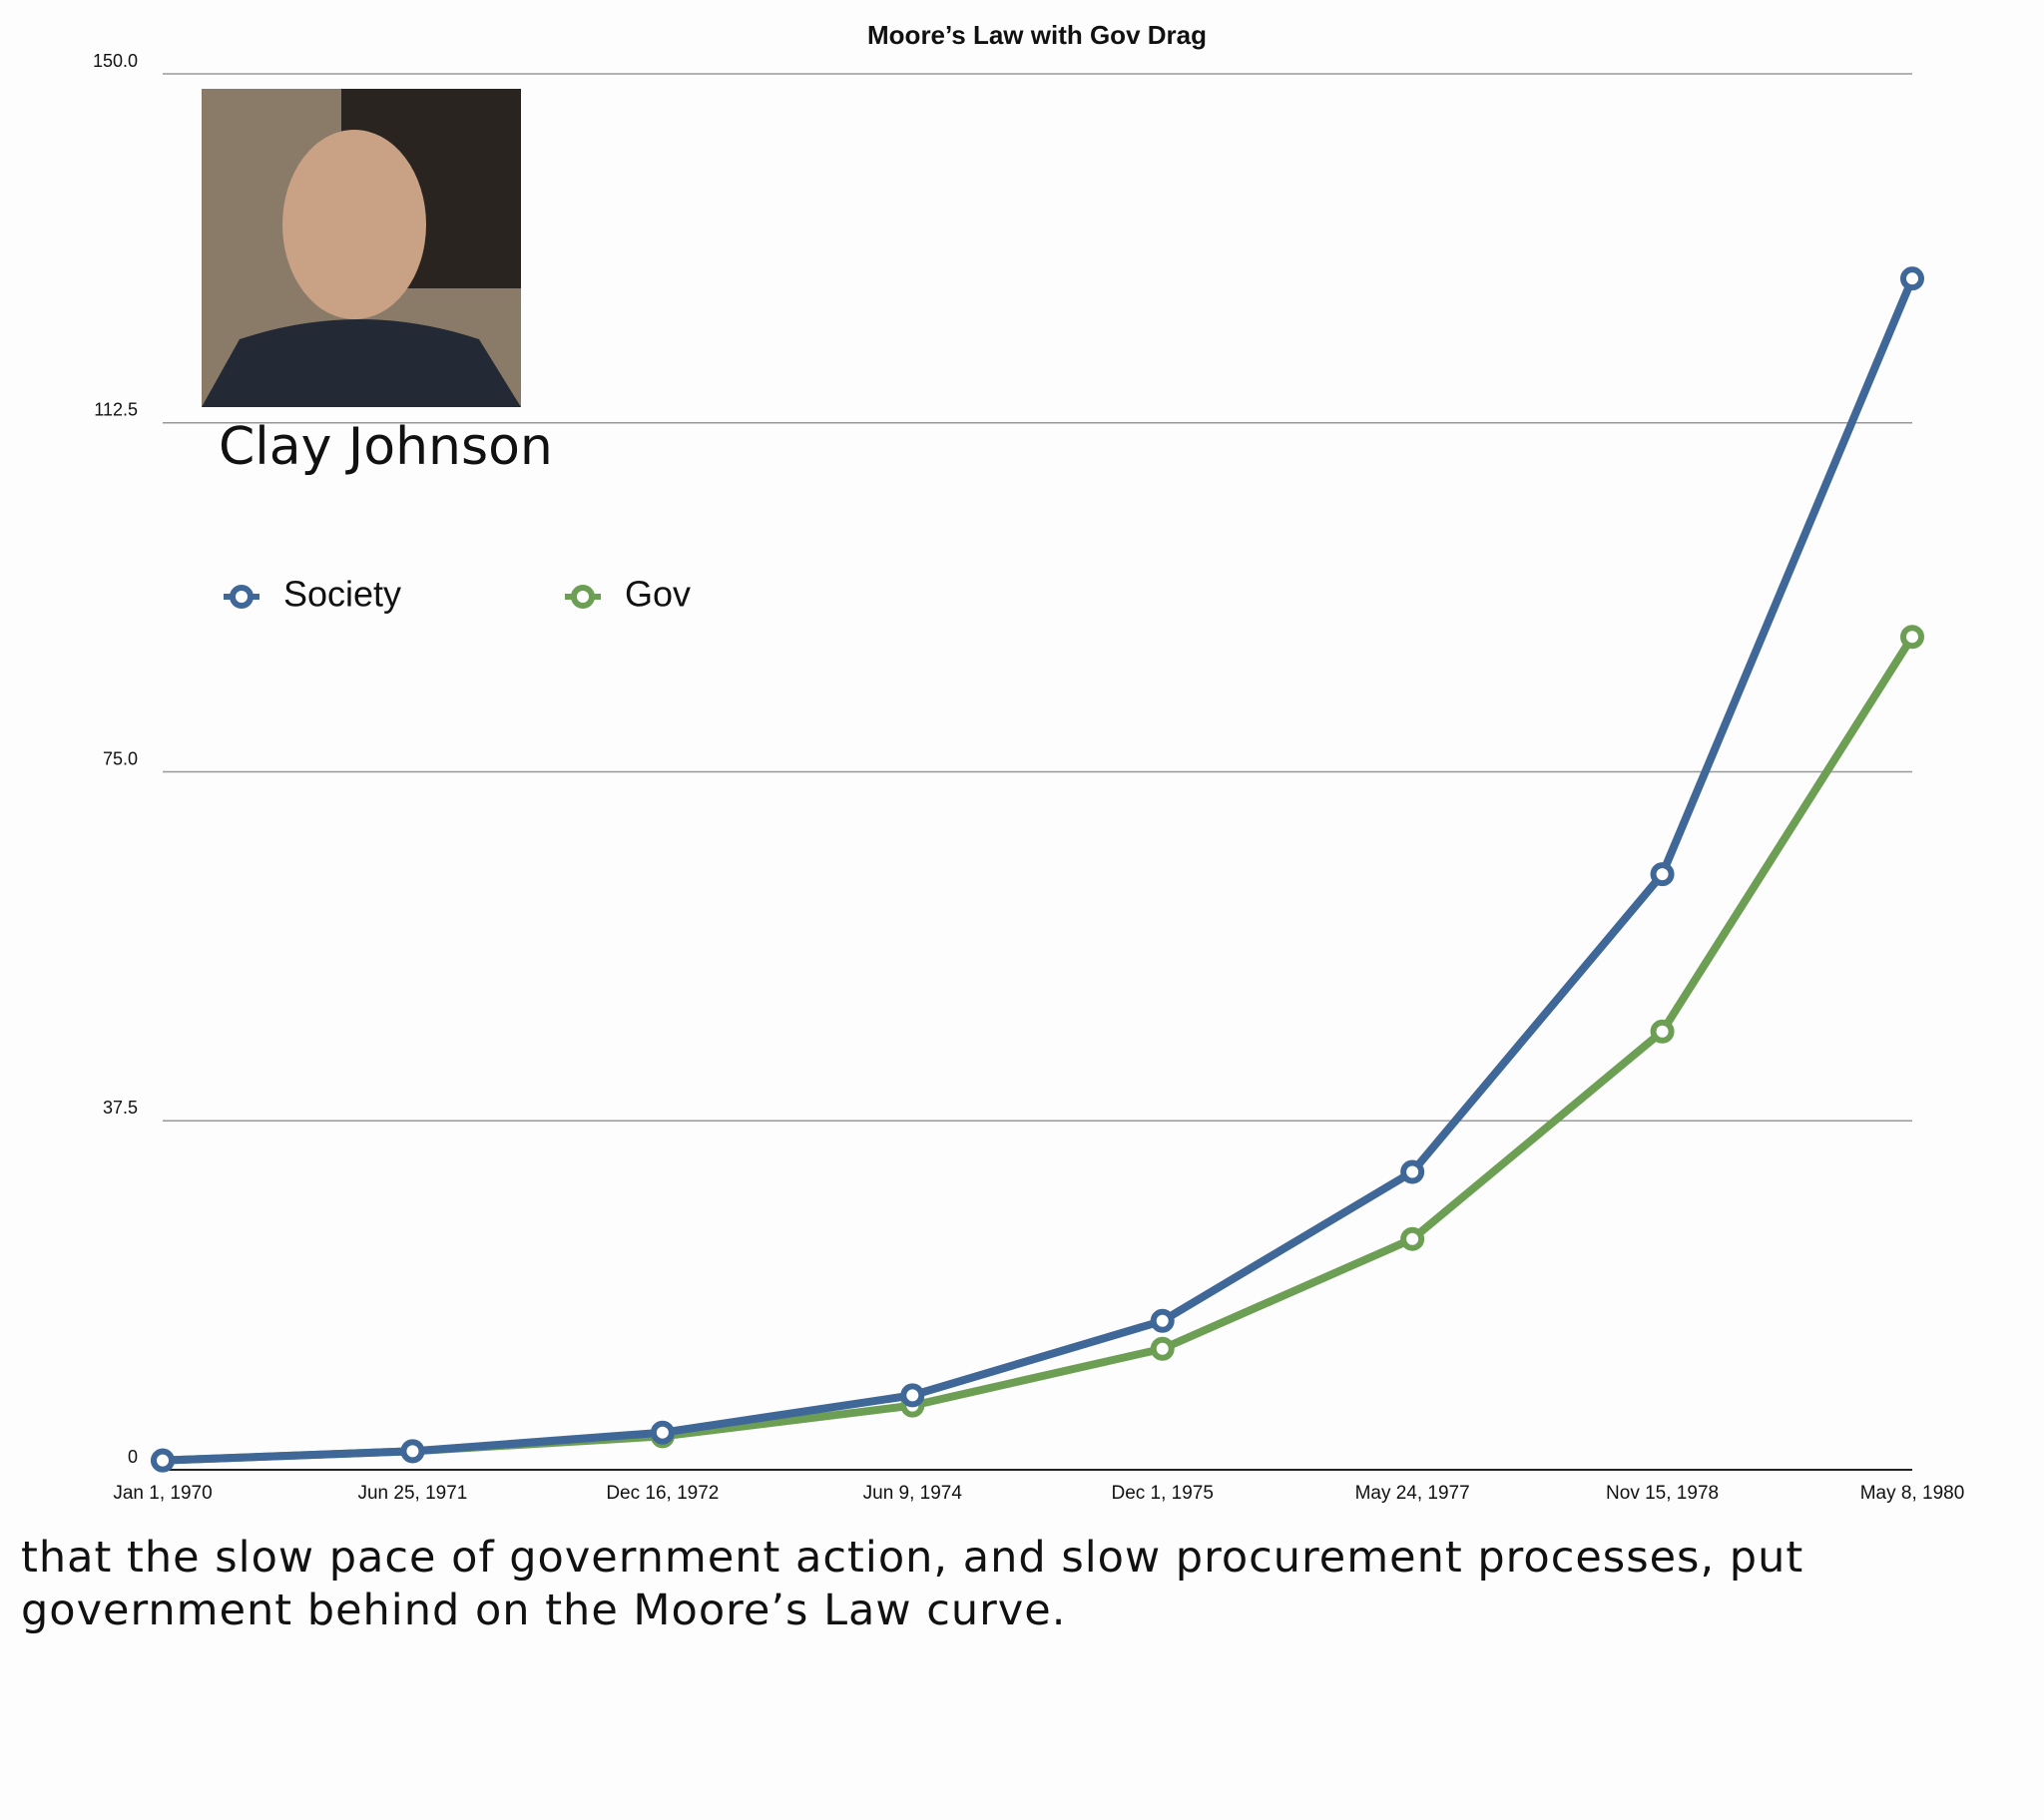  I want to click on x-tick-label: Jan 1, 1970, so click(162, 1493).